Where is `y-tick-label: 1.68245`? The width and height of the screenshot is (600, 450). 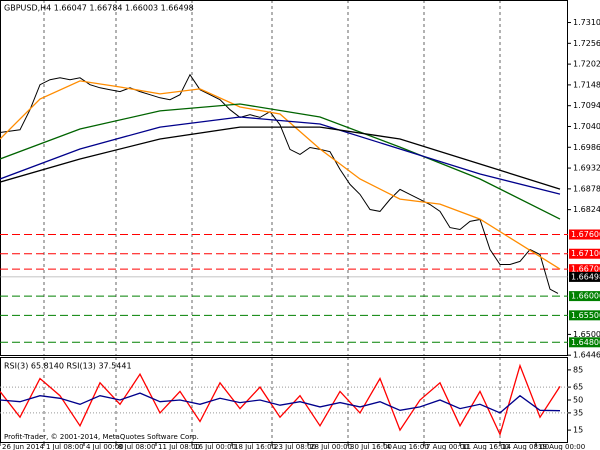
y-tick-label: 1.68245 is located at coordinates (586, 209).